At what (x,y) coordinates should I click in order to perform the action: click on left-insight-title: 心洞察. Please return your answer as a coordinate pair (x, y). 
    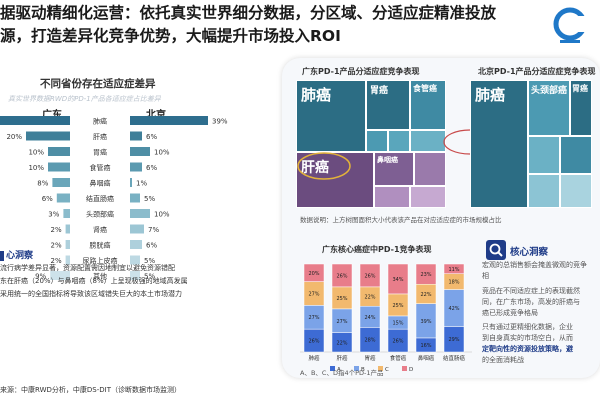
    Looking at the image, I should click on (16, 254).